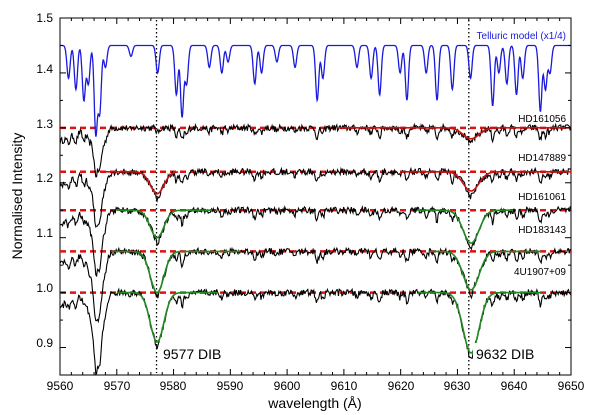 Image resolution: width=600 pixels, height=415 pixels. I want to click on dib-label-9632: 9632 DIB, so click(505, 354).